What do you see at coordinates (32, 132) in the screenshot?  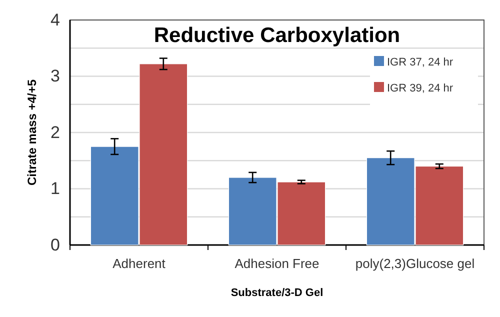 I see `y-axis-title: Citrate mass +4/+5` at bounding box center [32, 132].